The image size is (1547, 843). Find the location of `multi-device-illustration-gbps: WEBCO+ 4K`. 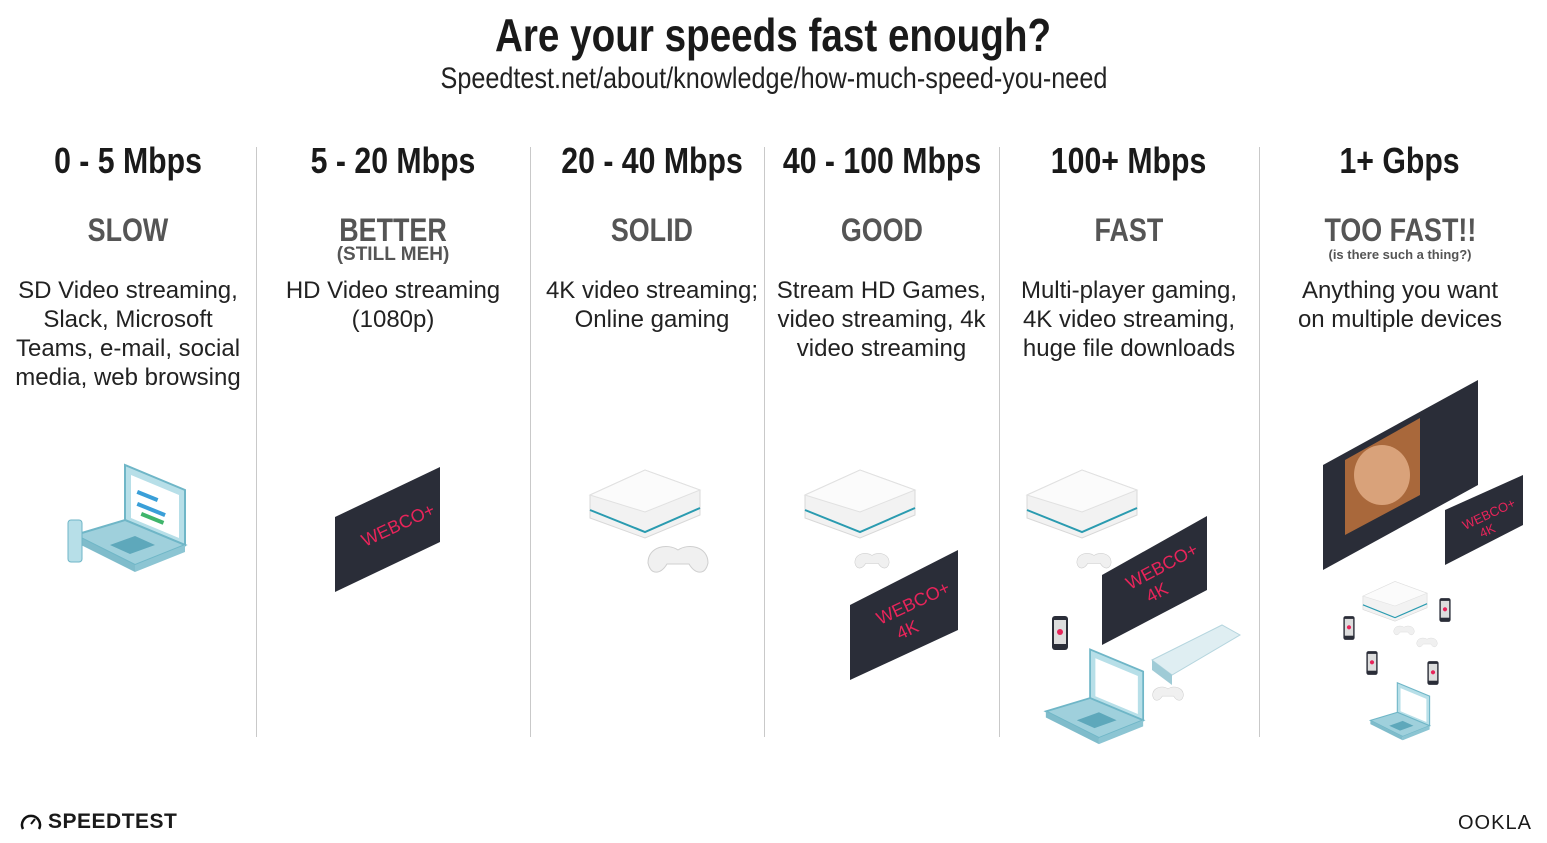

multi-device-illustration-gbps: WEBCO+ 4K is located at coordinates (1423, 560).